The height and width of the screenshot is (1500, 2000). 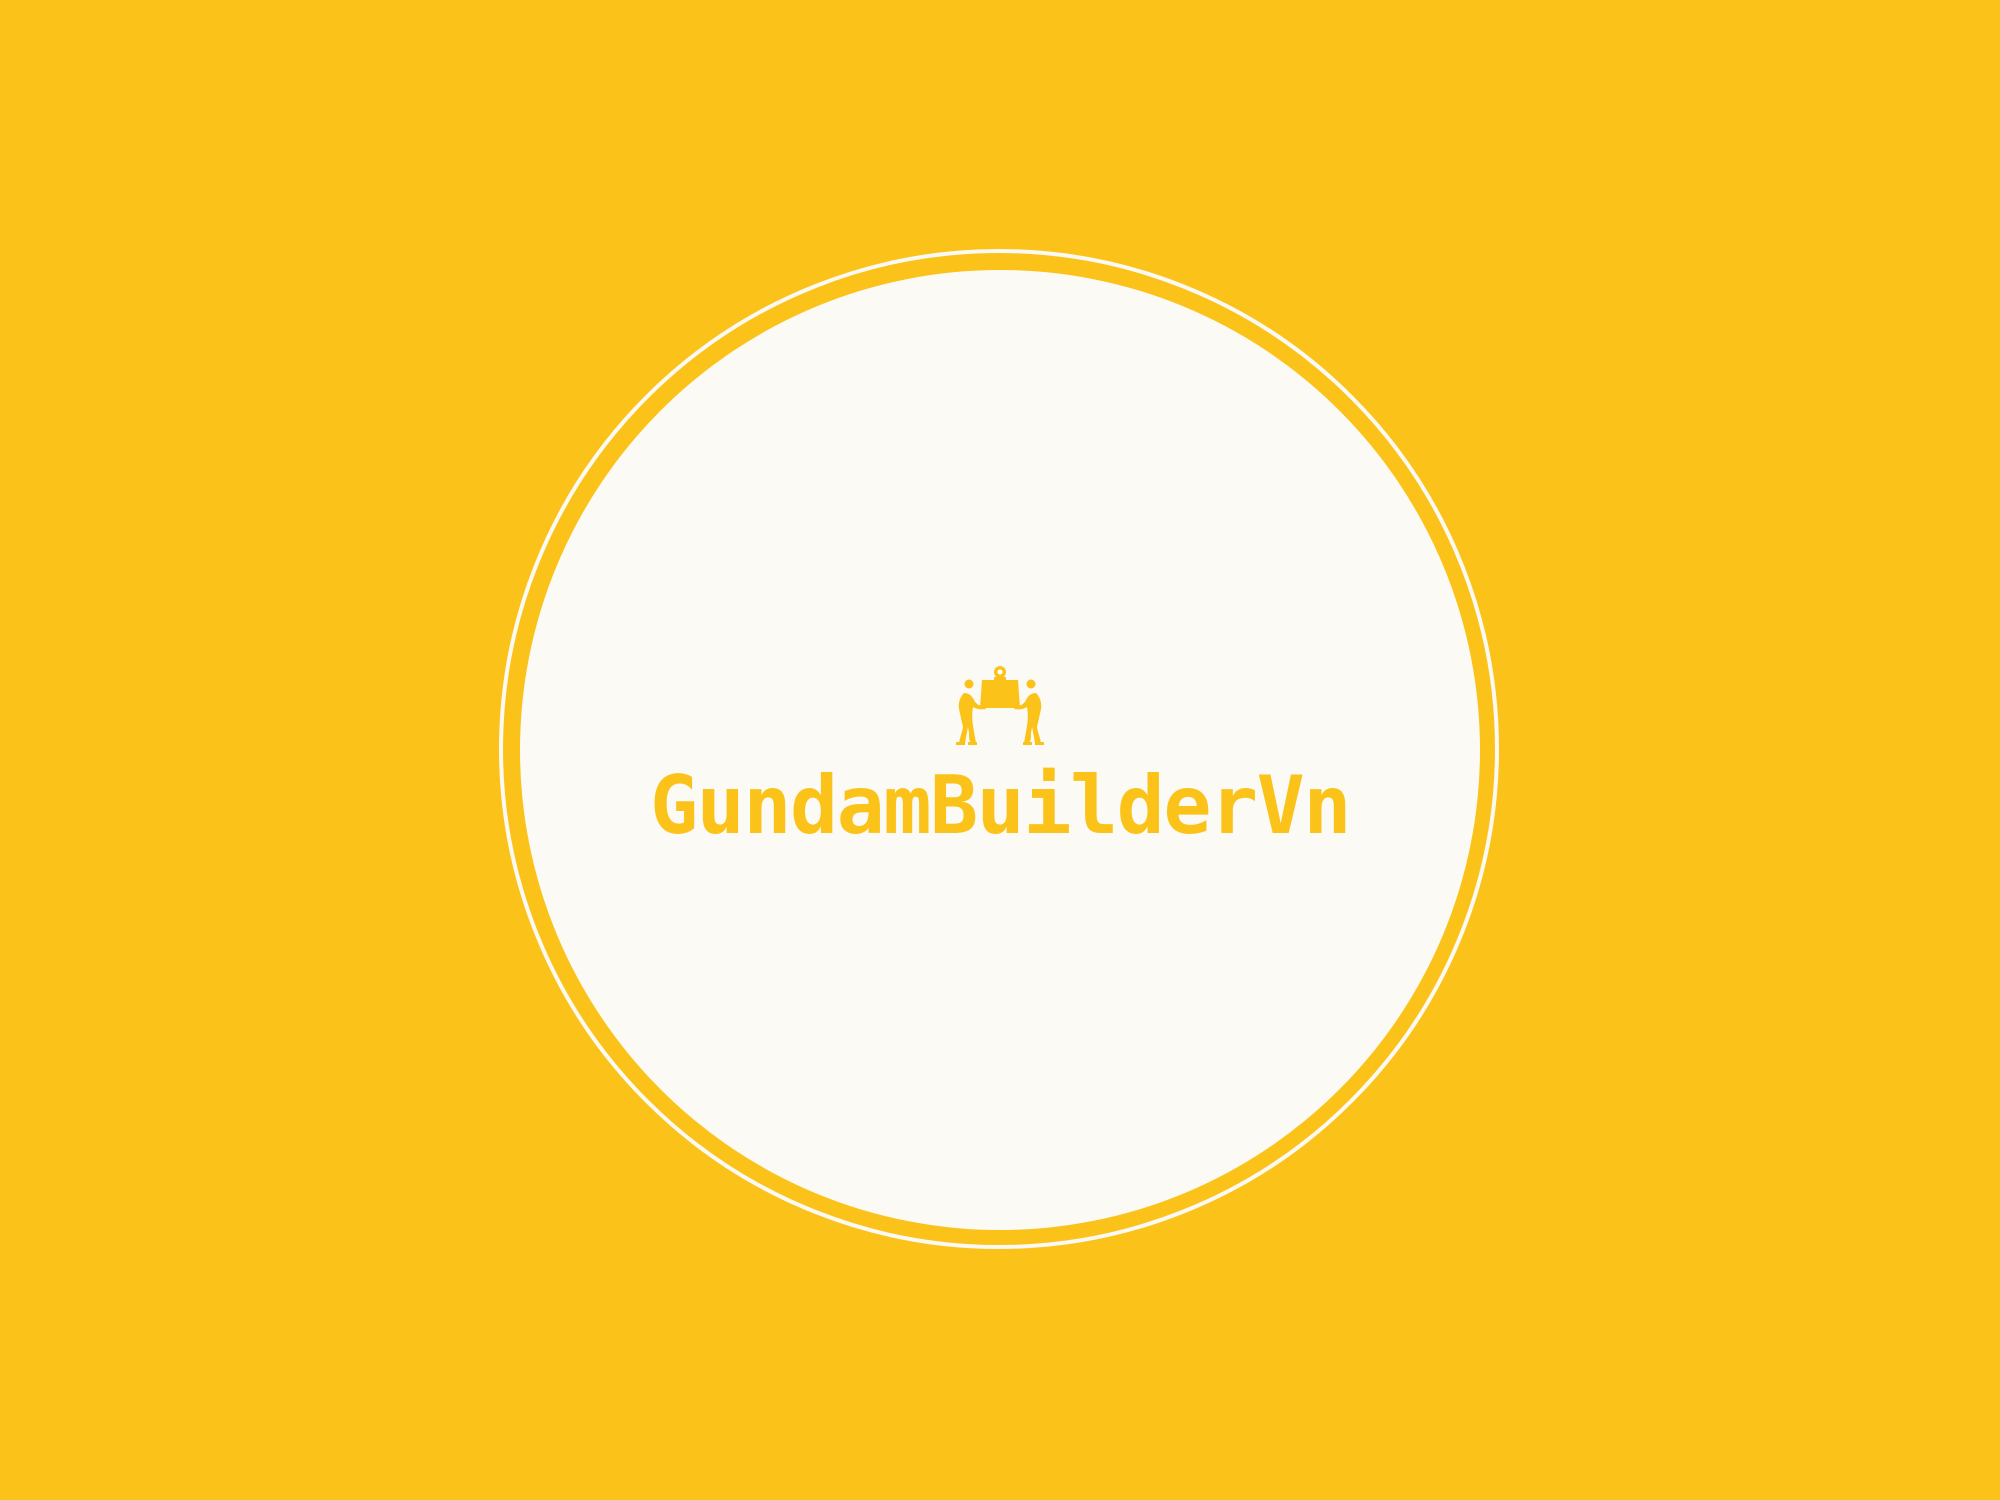 I want to click on two-people-carrying-box-icon, so click(x=1000, y=705).